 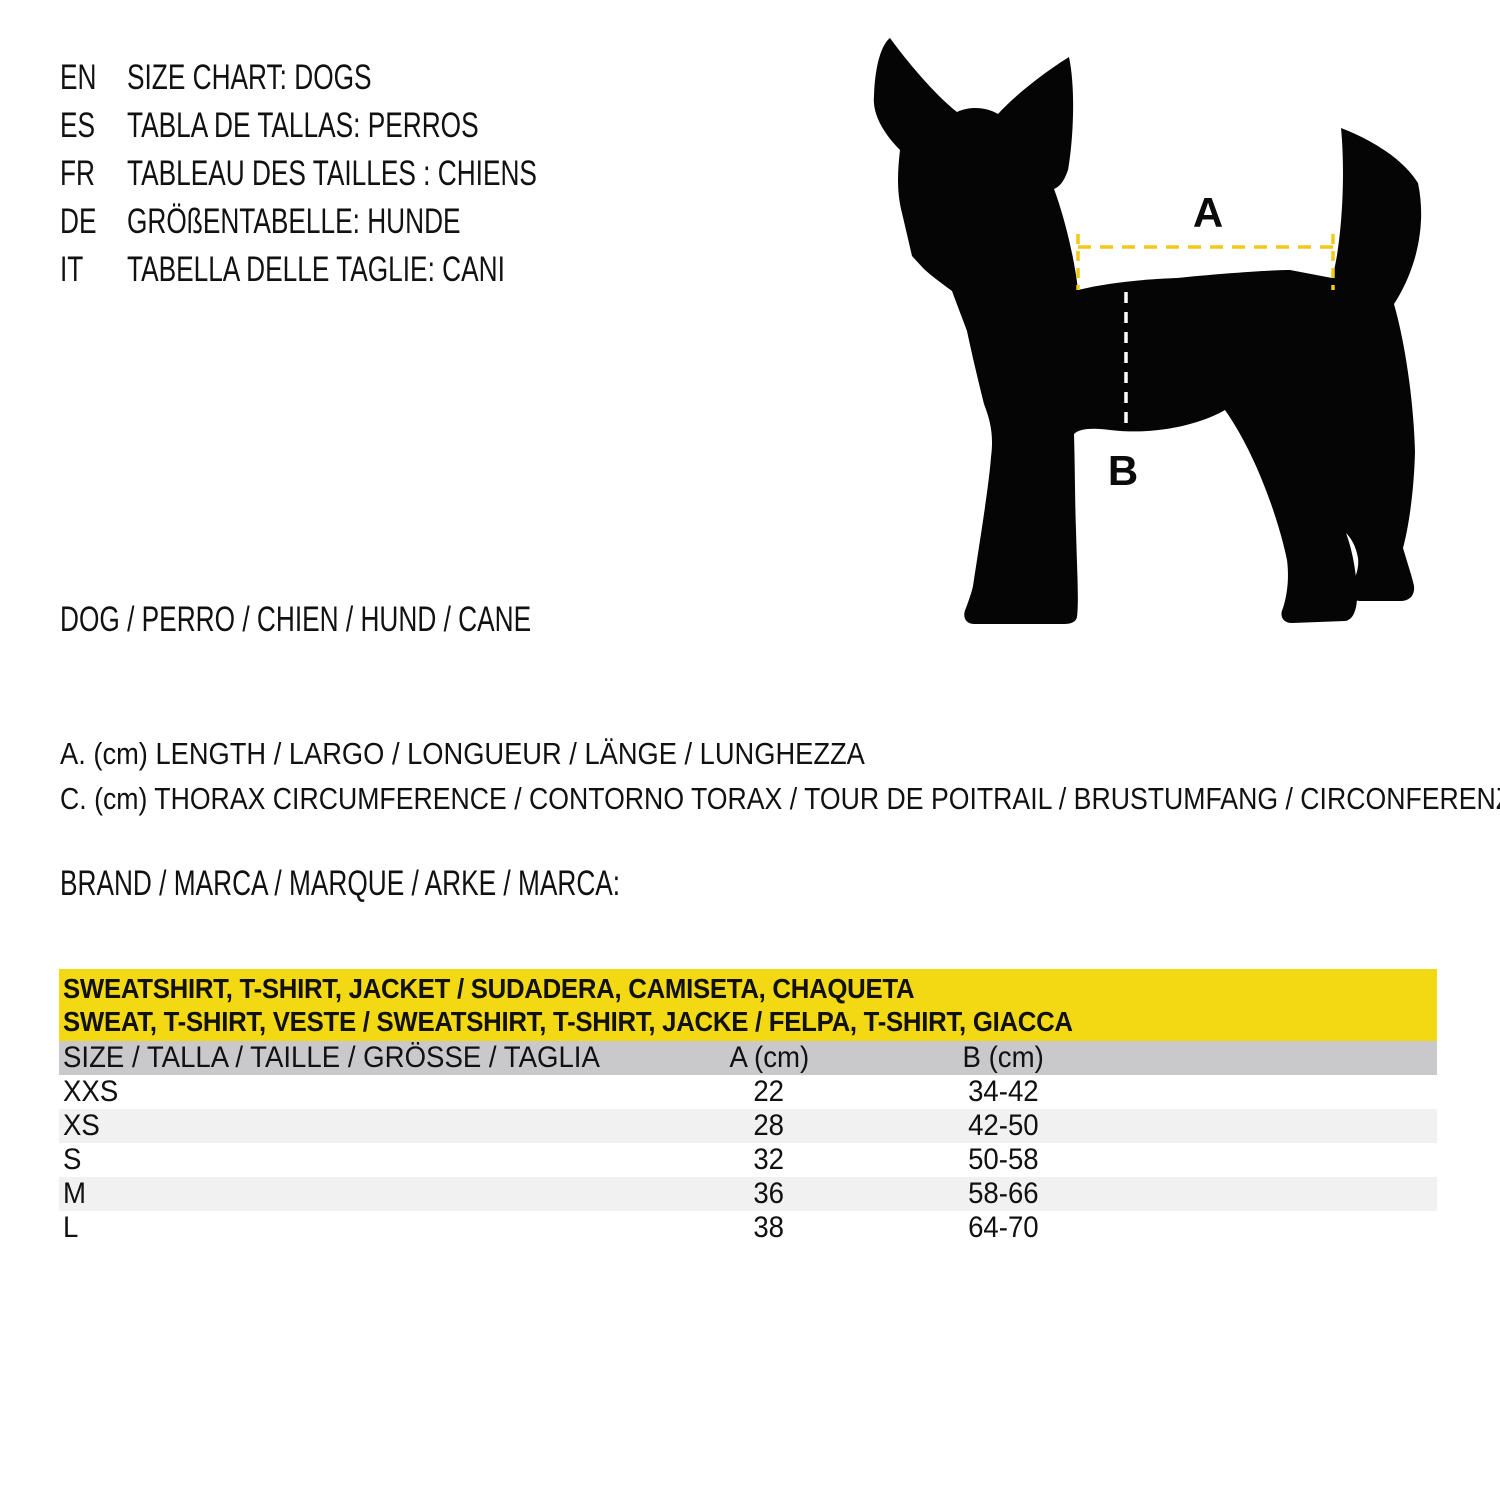 What do you see at coordinates (81, 1125) in the screenshot?
I see `cell-size: XS` at bounding box center [81, 1125].